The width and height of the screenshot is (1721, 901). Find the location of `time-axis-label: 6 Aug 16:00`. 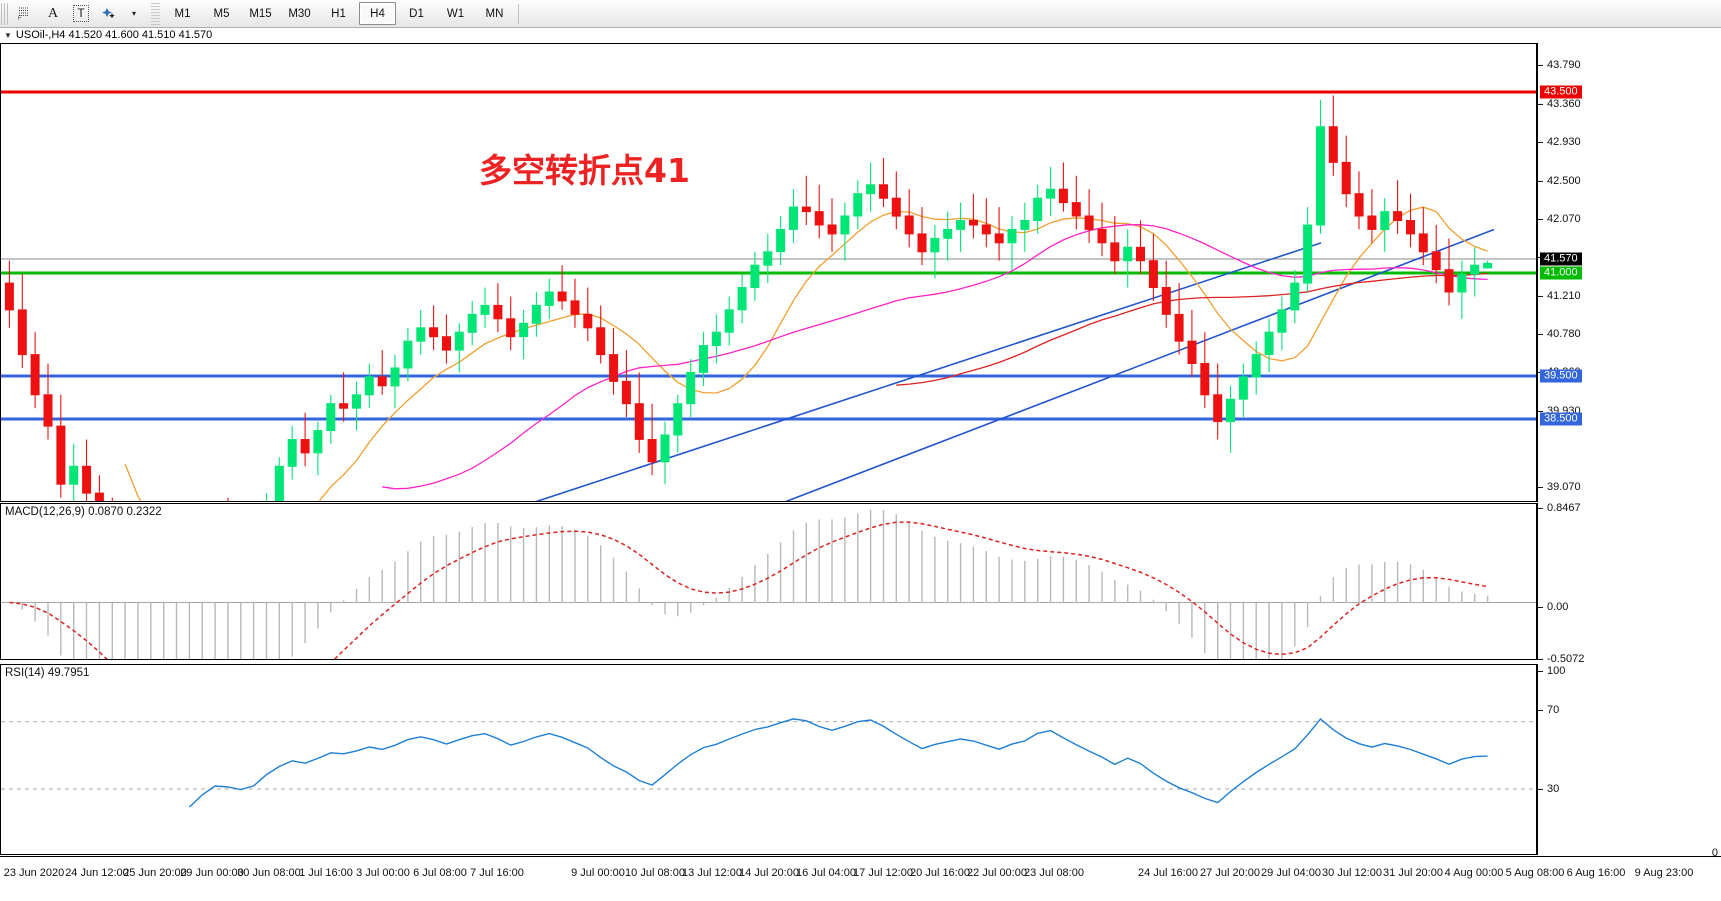

time-axis-label: 6 Aug 16:00 is located at coordinates (1596, 873).